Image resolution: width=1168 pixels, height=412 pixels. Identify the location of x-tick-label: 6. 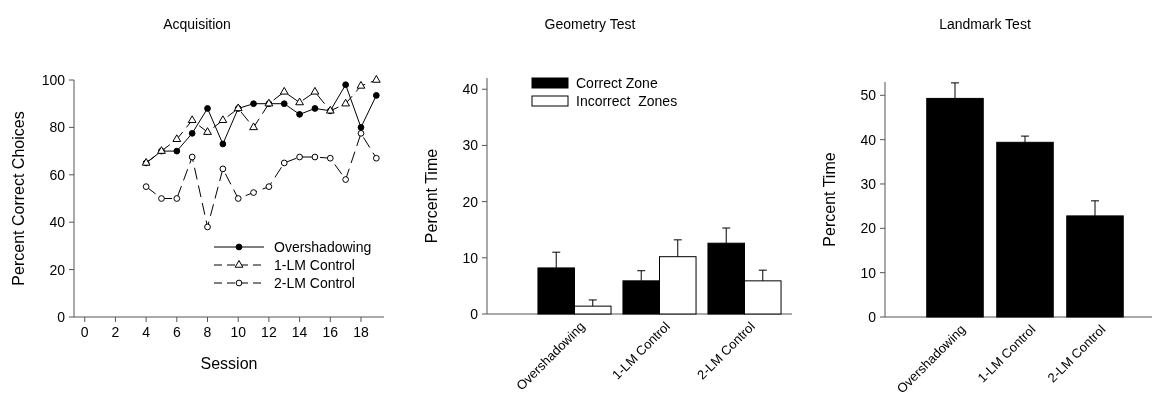
(176, 332).